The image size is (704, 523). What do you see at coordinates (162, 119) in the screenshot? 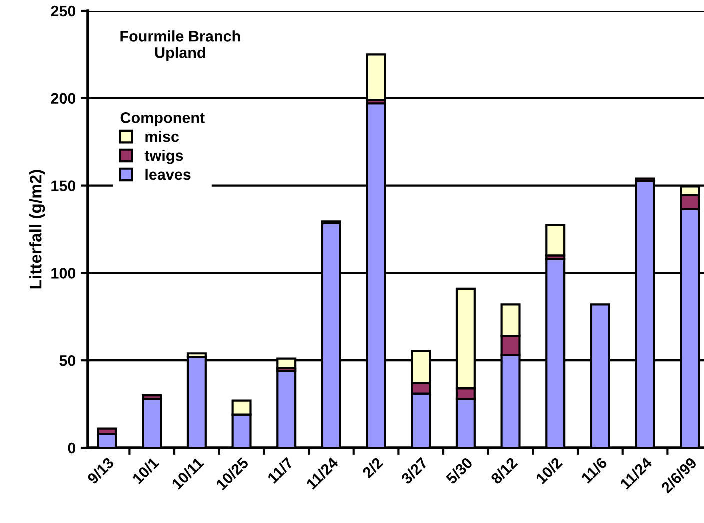
I see `legend-title: Component` at bounding box center [162, 119].